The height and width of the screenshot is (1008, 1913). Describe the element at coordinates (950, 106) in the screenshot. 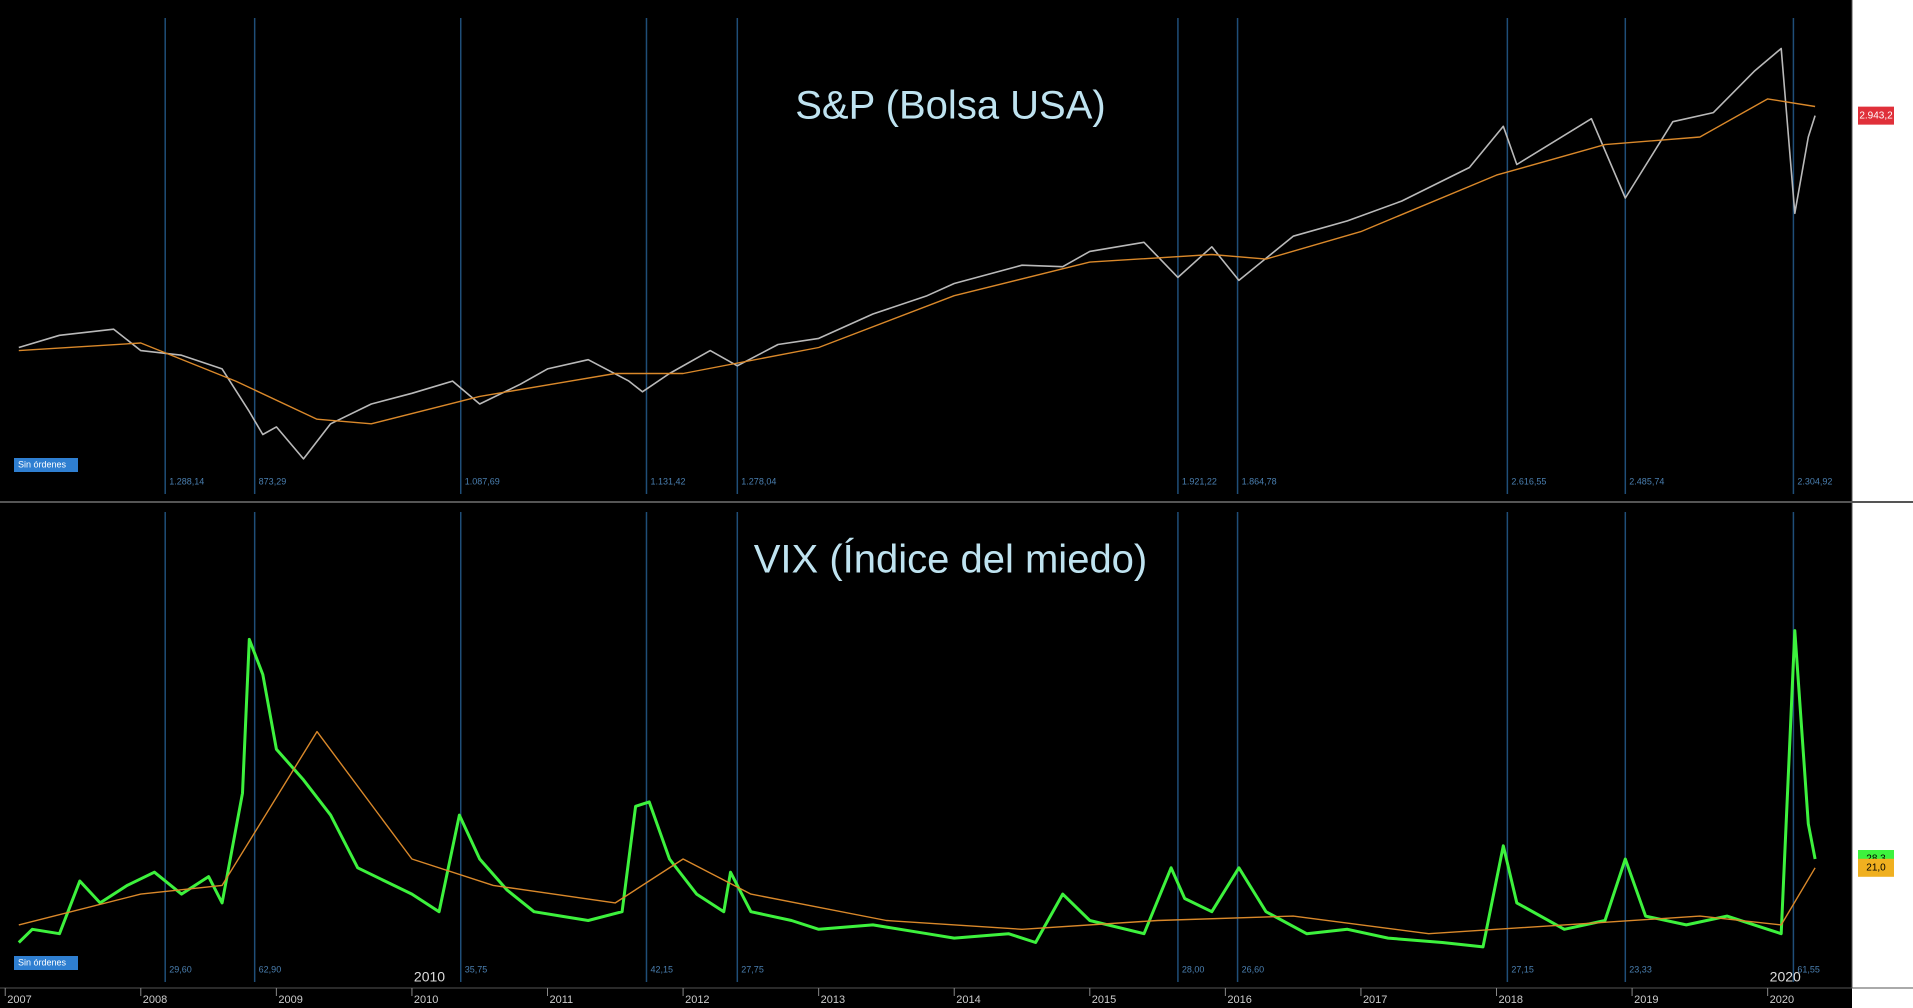

I see `pane-title: S&P (Bolsa USA)` at that location.